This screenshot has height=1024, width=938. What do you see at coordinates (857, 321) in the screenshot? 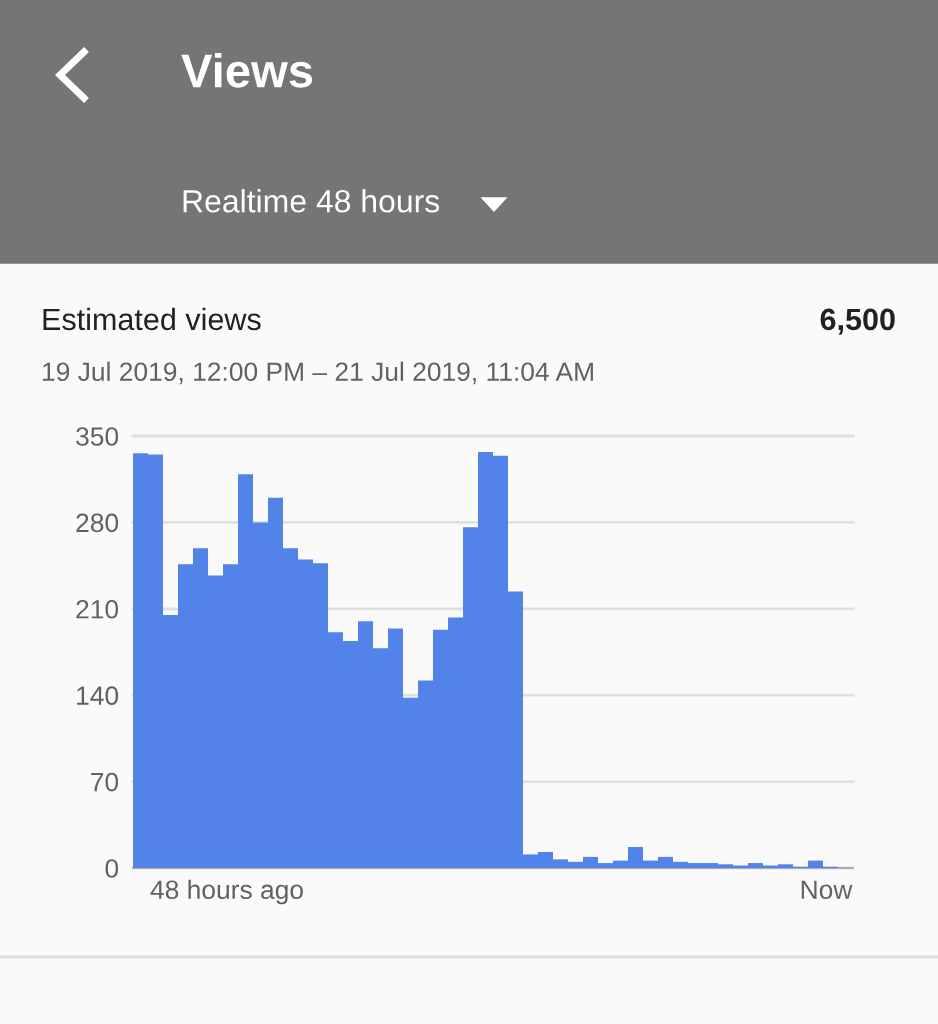
I see `text: 6,500` at bounding box center [857, 321].